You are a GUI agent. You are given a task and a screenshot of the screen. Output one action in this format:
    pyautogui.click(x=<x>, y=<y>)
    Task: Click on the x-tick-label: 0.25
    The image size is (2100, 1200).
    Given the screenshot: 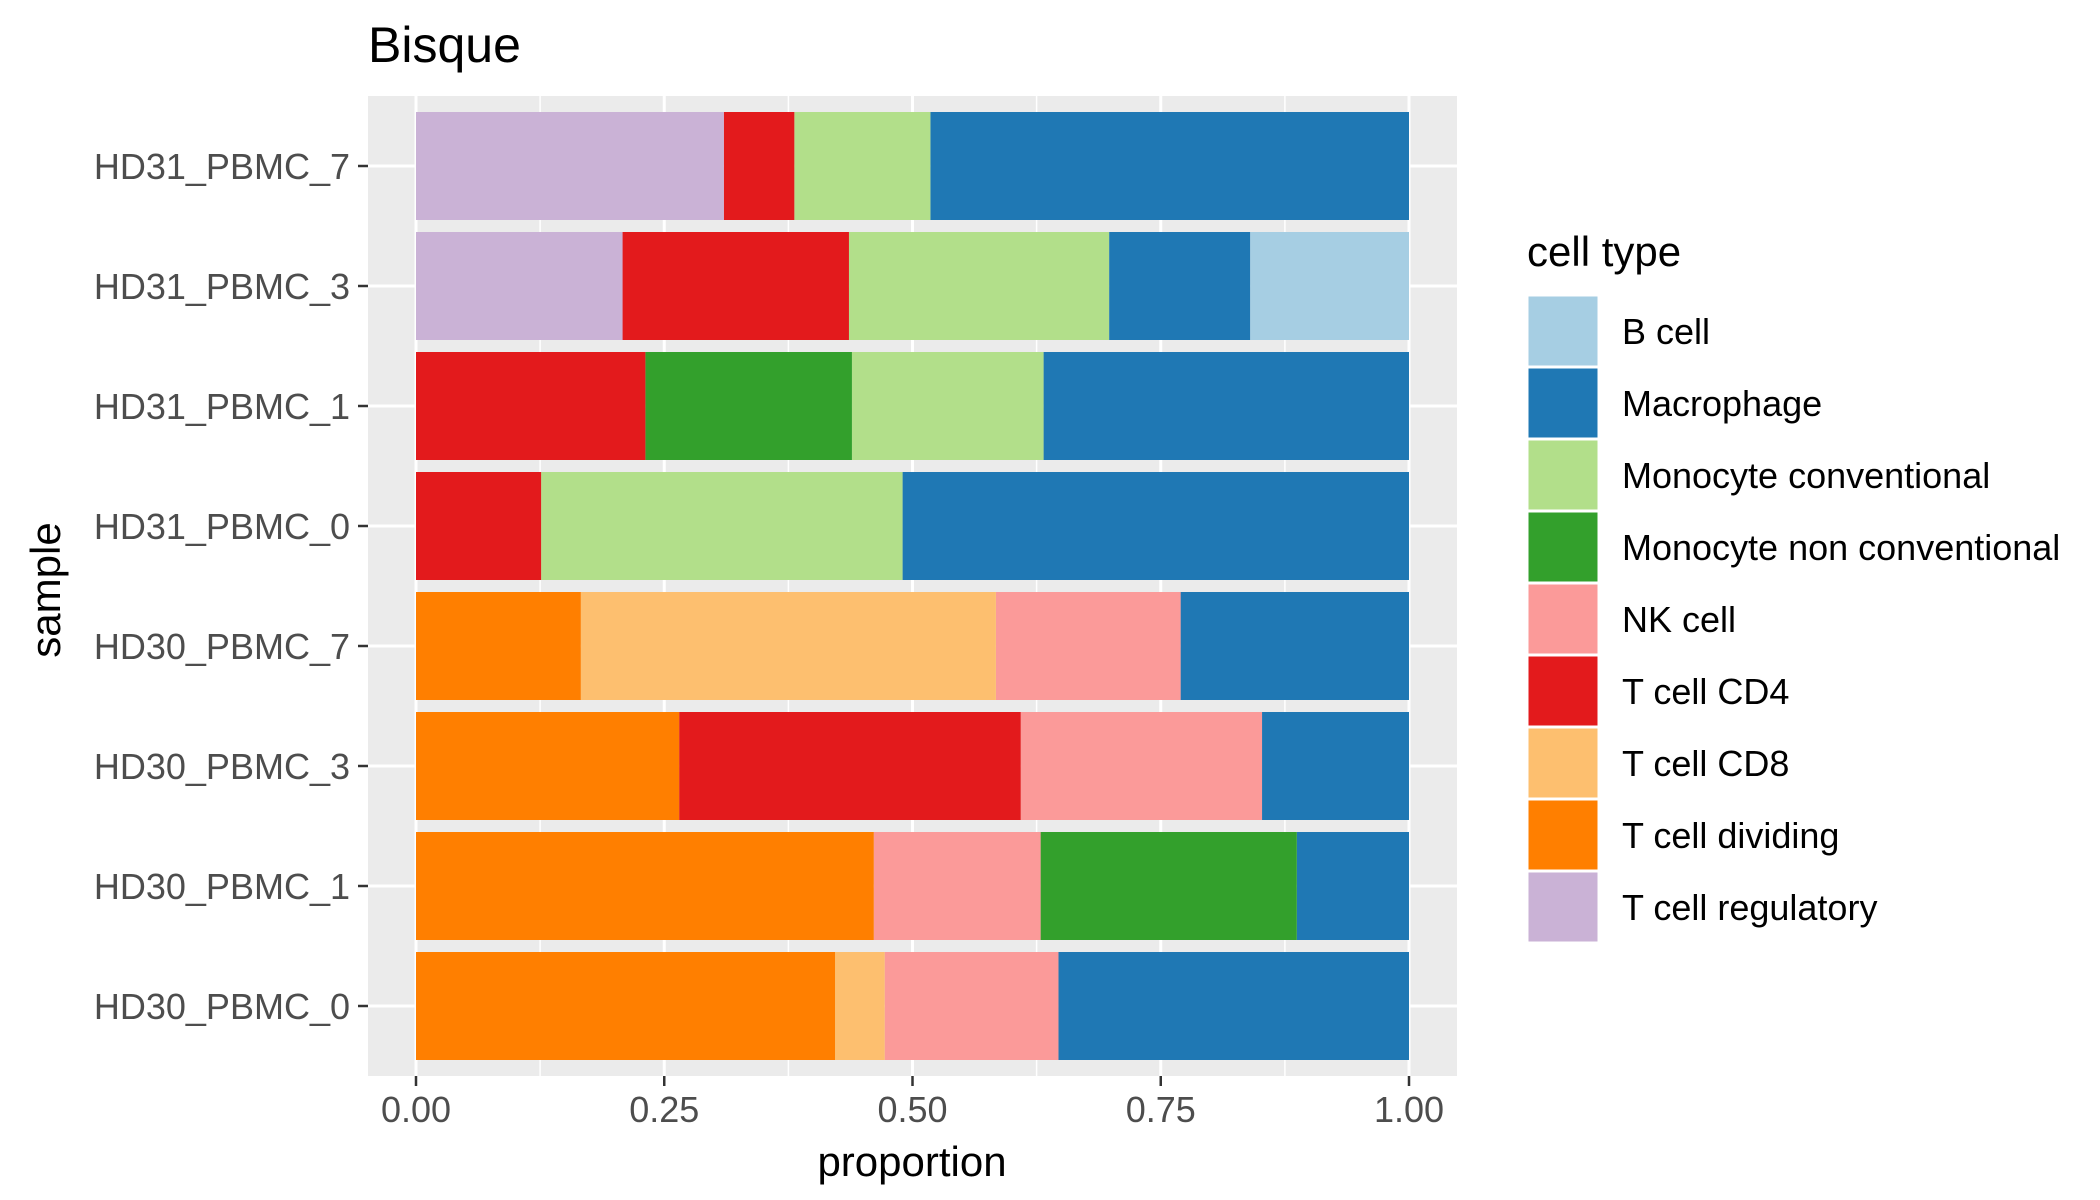 What is the action you would take?
    pyautogui.click(x=664, y=1109)
    